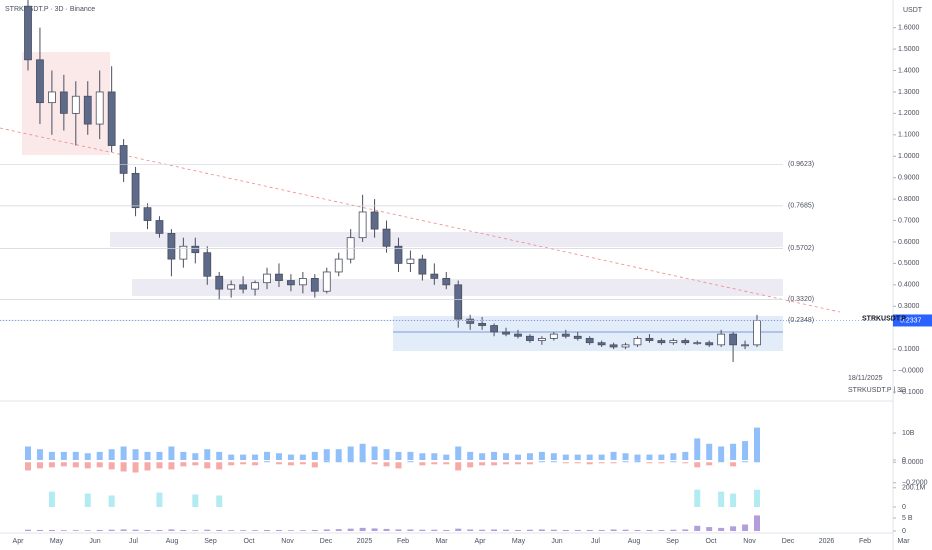 This screenshot has width=932, height=550. What do you see at coordinates (909, 92) in the screenshot?
I see `y-tick-label: 1.3000` at bounding box center [909, 92].